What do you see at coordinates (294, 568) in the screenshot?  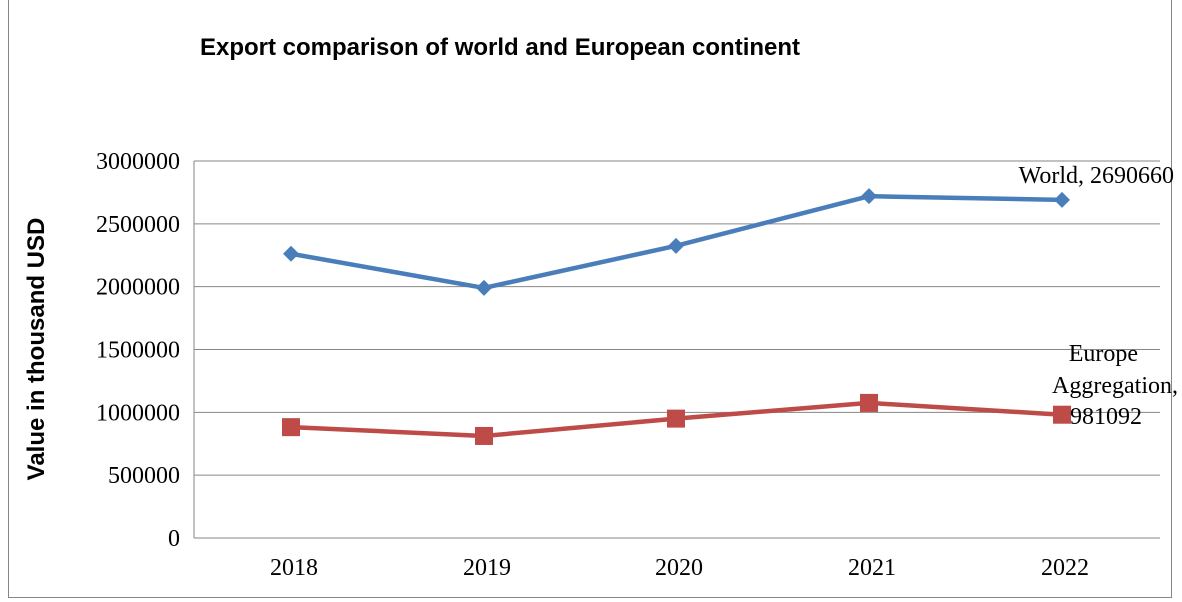 I see `x-tick-label: 2018` at bounding box center [294, 568].